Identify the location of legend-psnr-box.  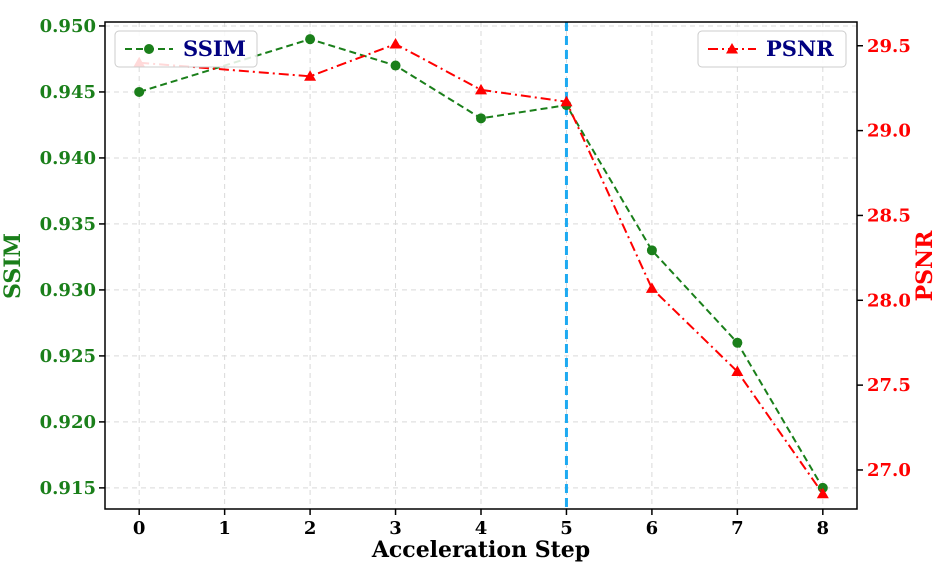
(772, 49).